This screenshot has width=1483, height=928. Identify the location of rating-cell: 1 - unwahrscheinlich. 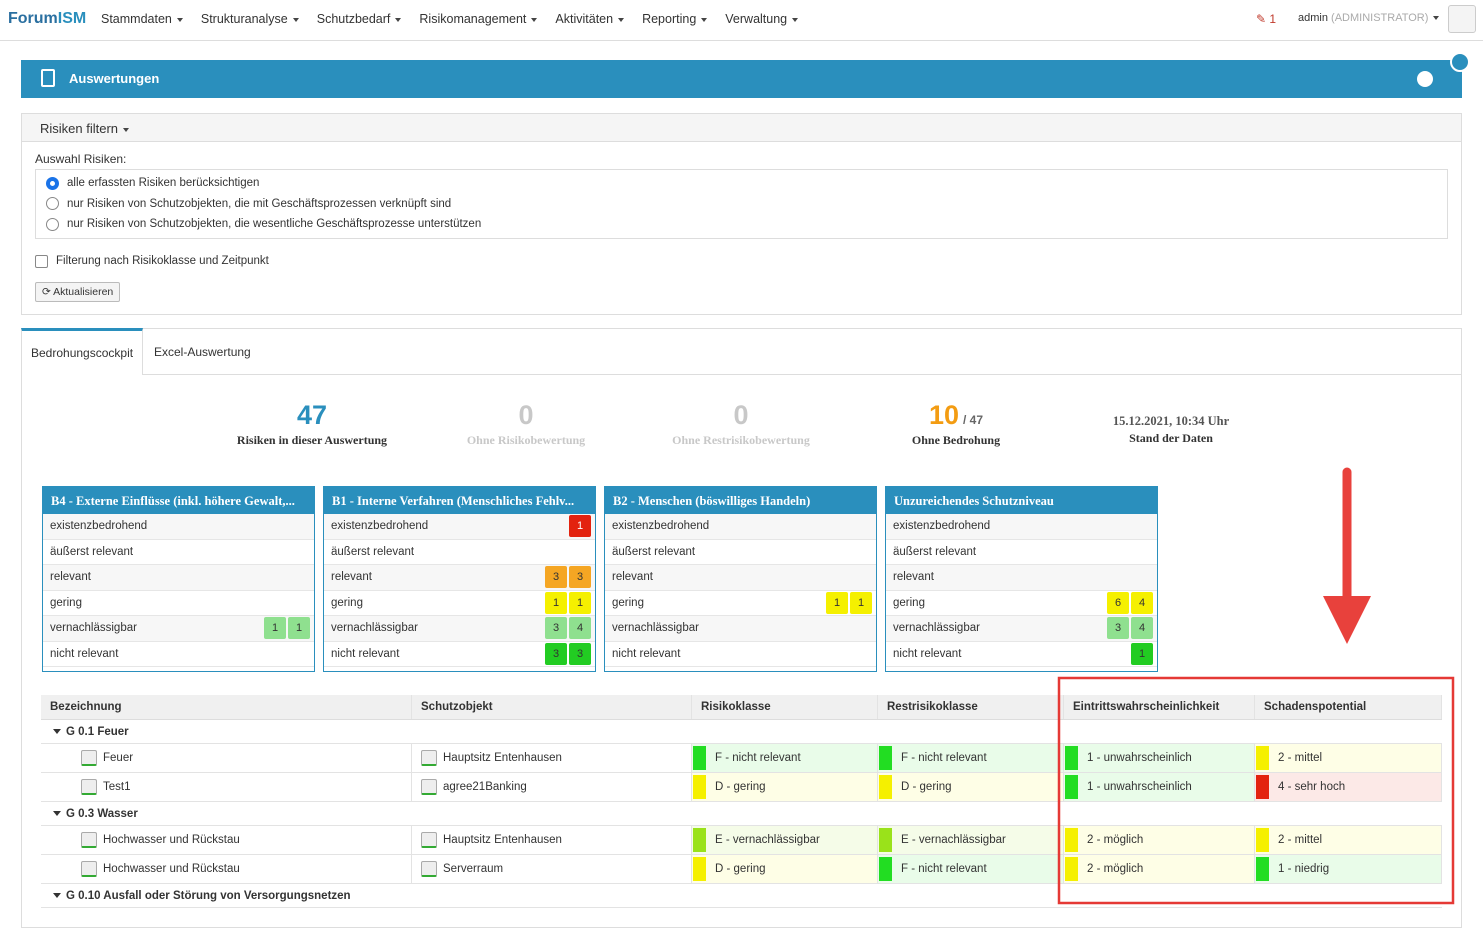
(1159, 758).